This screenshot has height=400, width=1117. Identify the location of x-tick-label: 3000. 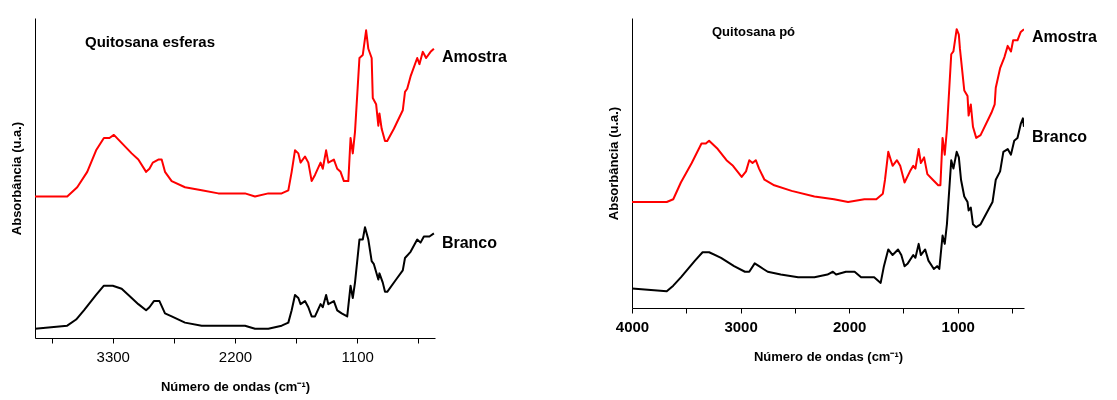
(741, 326).